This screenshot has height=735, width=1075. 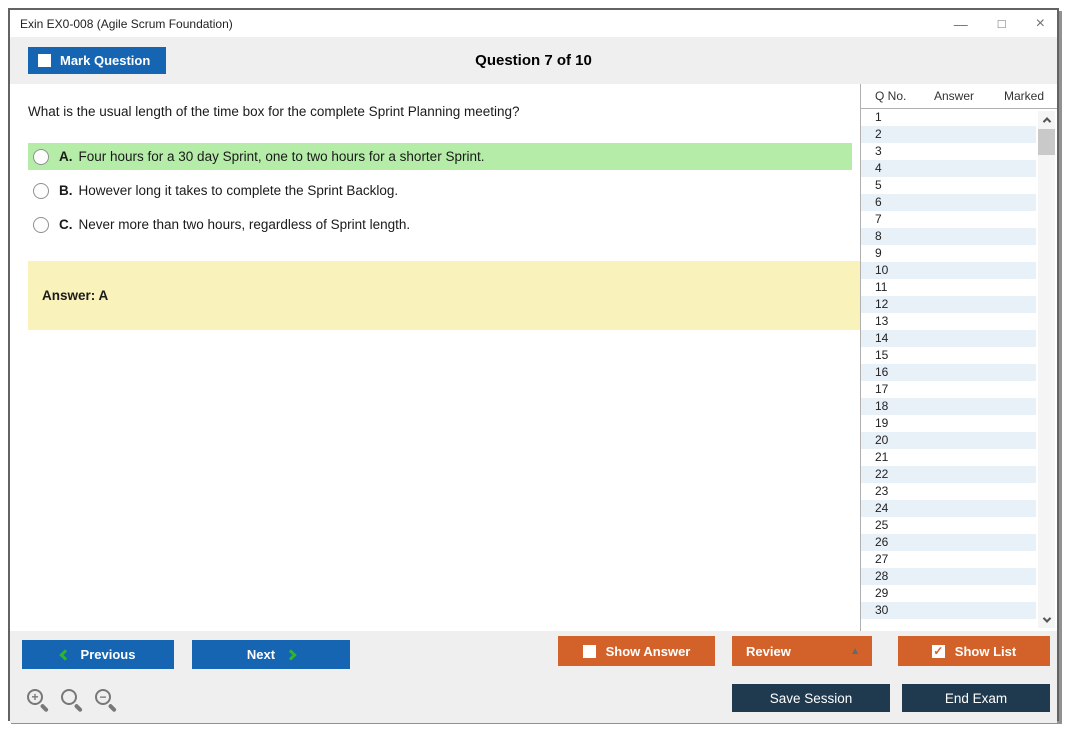 I want to click on scrollbar-thumb, so click(x=1046, y=142).